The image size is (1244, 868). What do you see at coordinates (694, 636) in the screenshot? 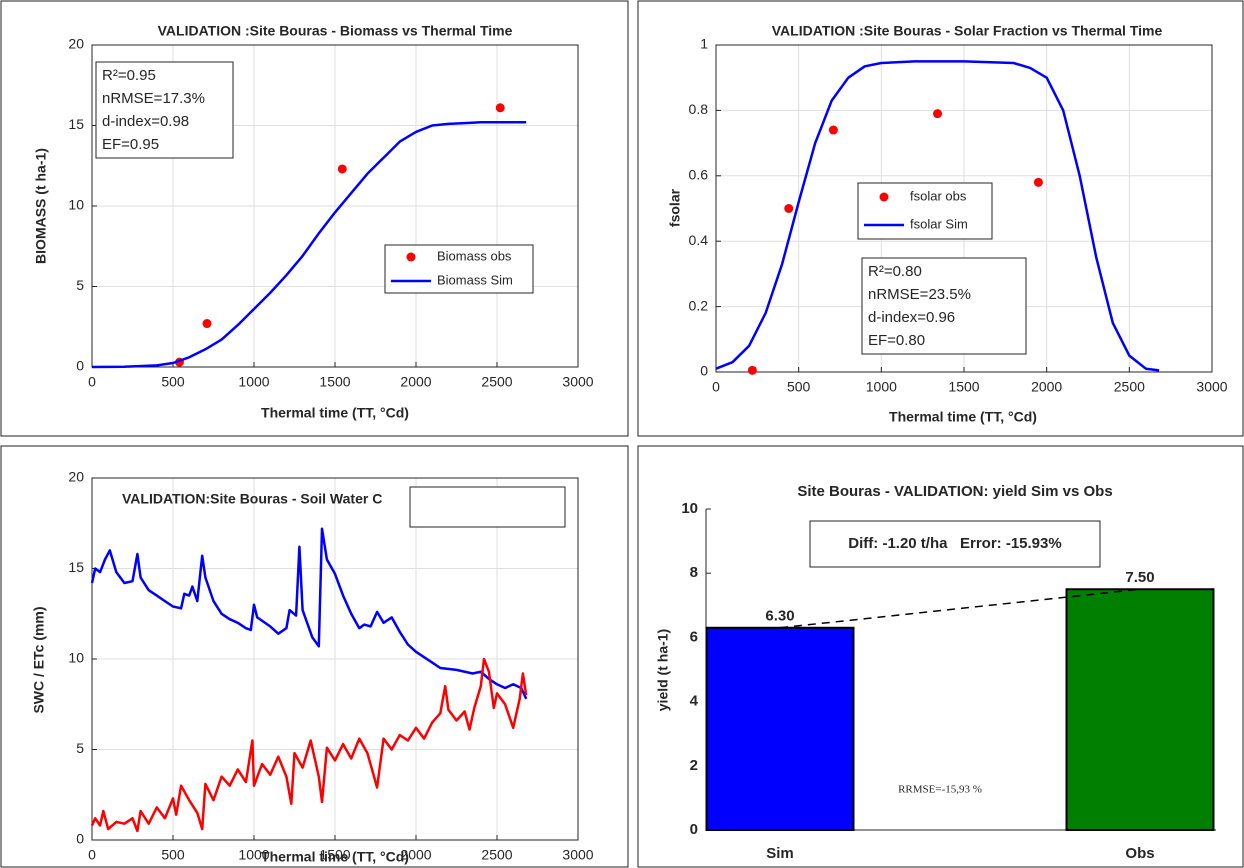
I see `y-tick-label: 6` at bounding box center [694, 636].